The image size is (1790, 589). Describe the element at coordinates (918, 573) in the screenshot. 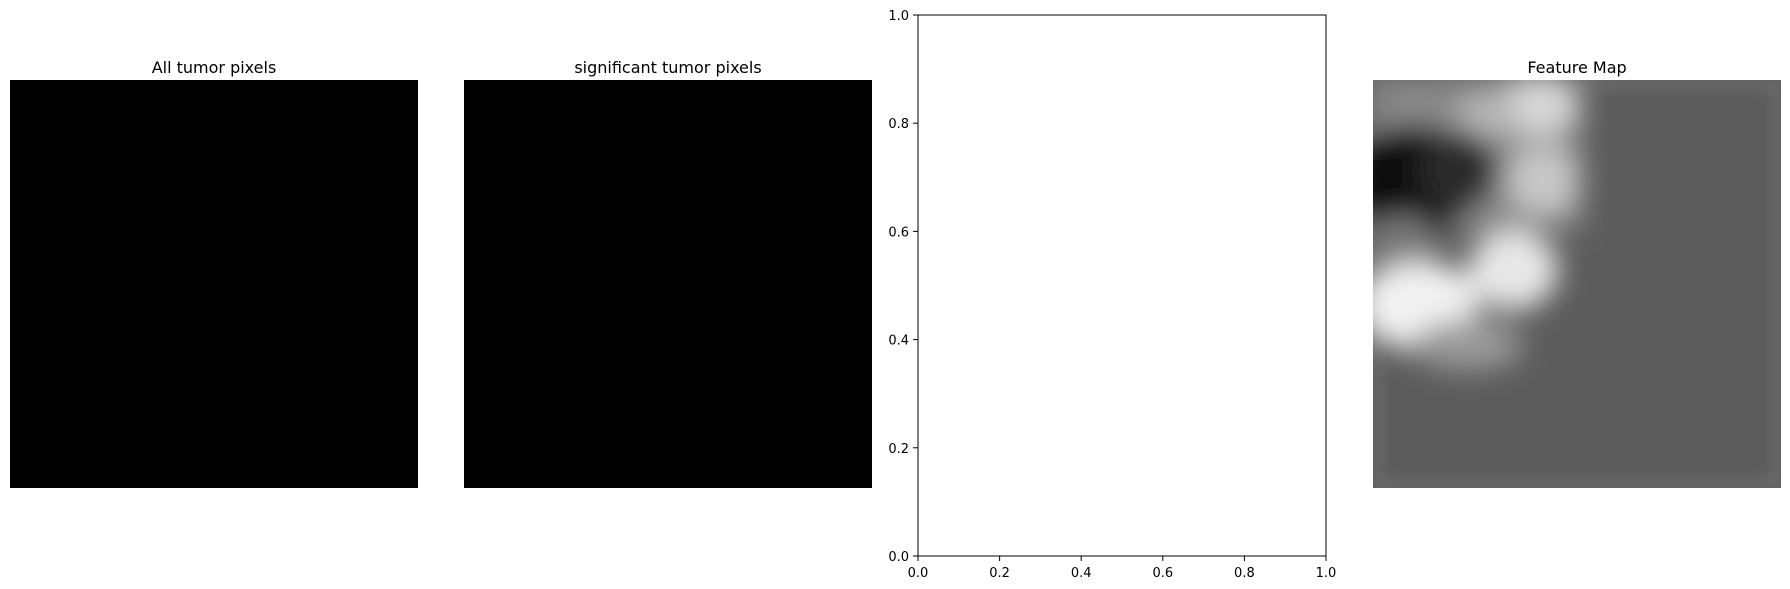

I see `x-tick-label: 0.0` at that location.